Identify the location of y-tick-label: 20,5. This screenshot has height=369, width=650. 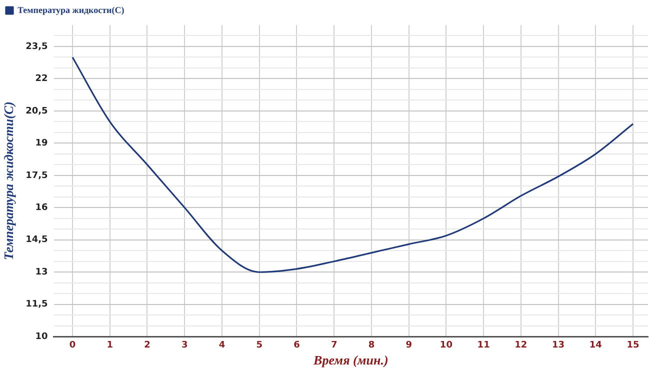
(37, 111).